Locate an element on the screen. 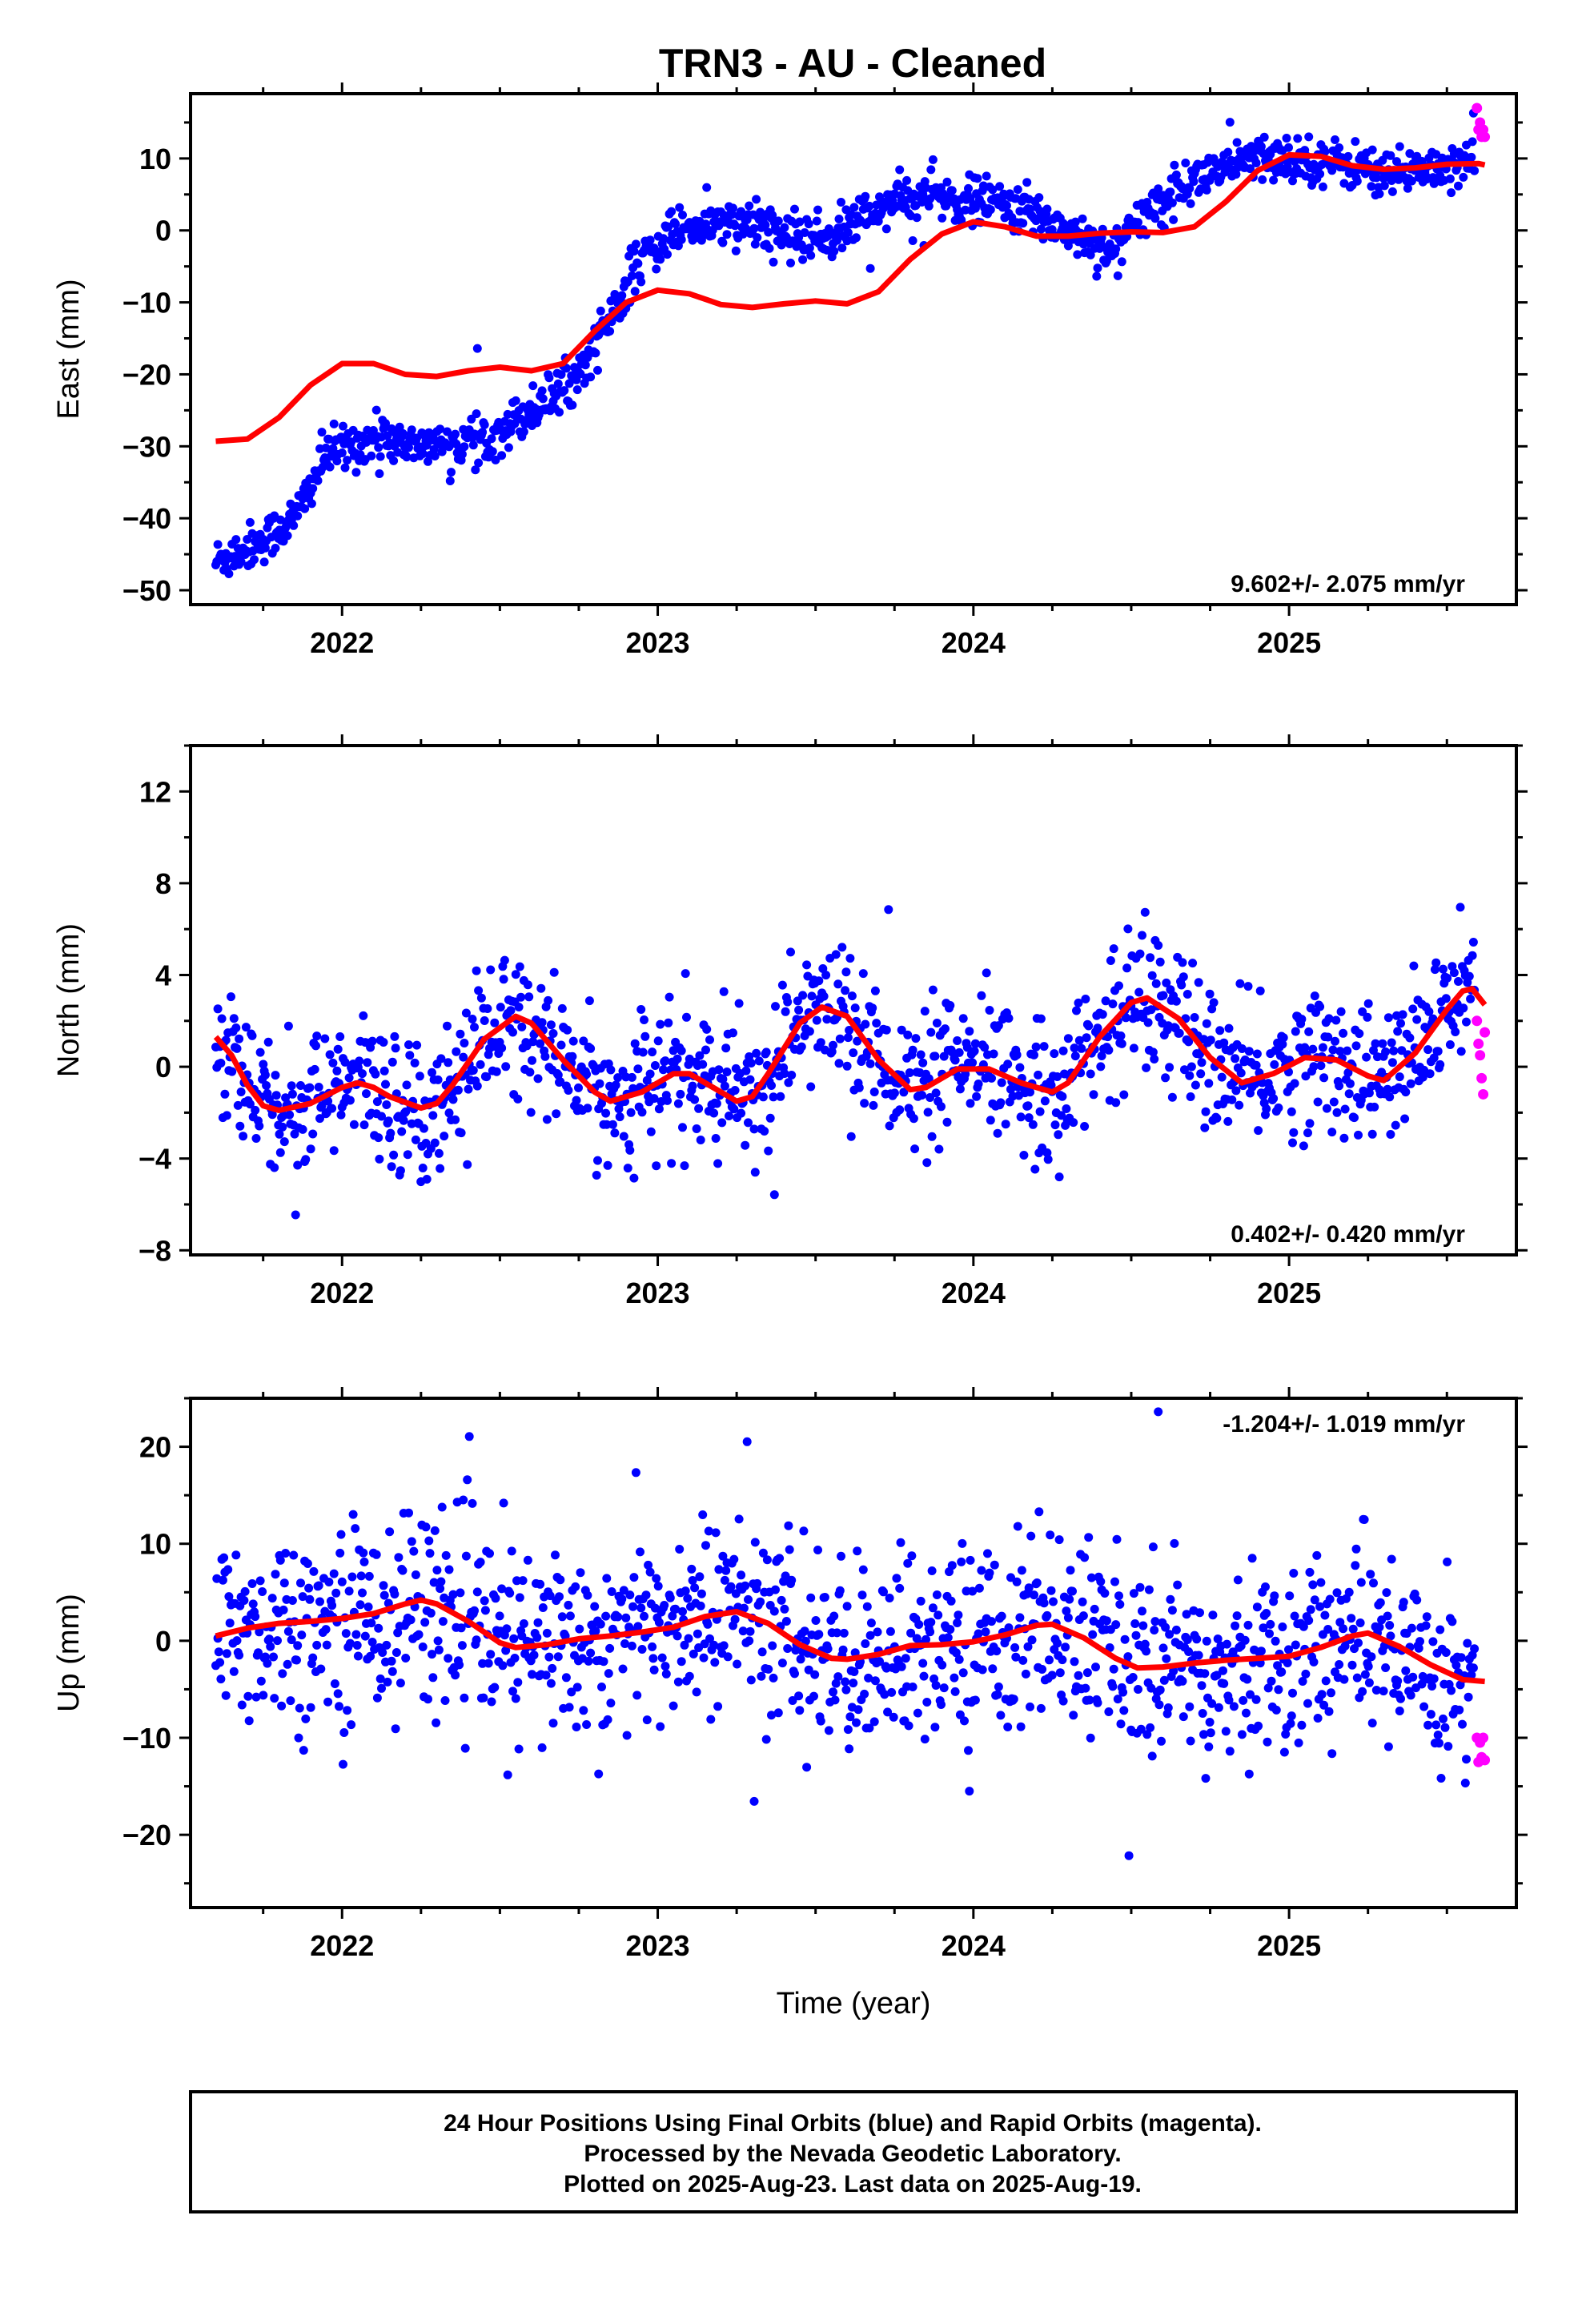  velocity-annotation: 0.402+/- 0.420 mm/yr is located at coordinates (1348, 1234).